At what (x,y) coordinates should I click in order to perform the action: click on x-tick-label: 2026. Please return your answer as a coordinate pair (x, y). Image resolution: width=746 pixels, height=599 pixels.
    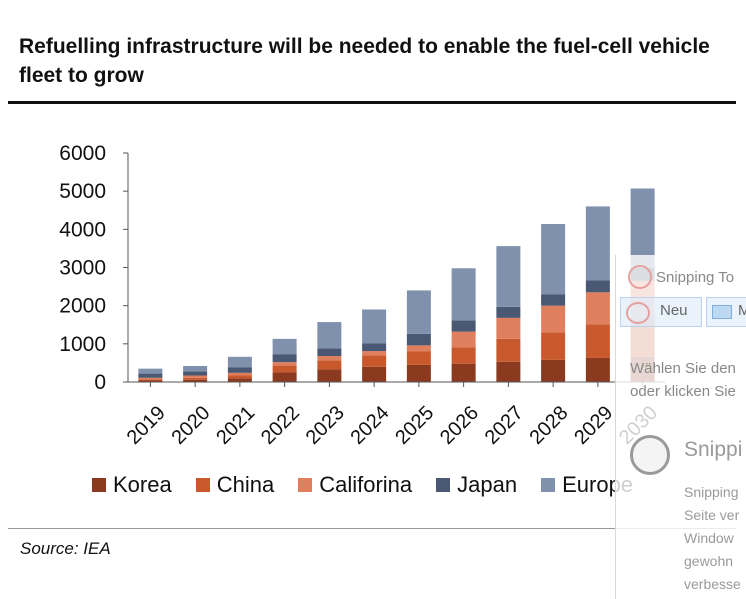
    Looking at the image, I should click on (459, 425).